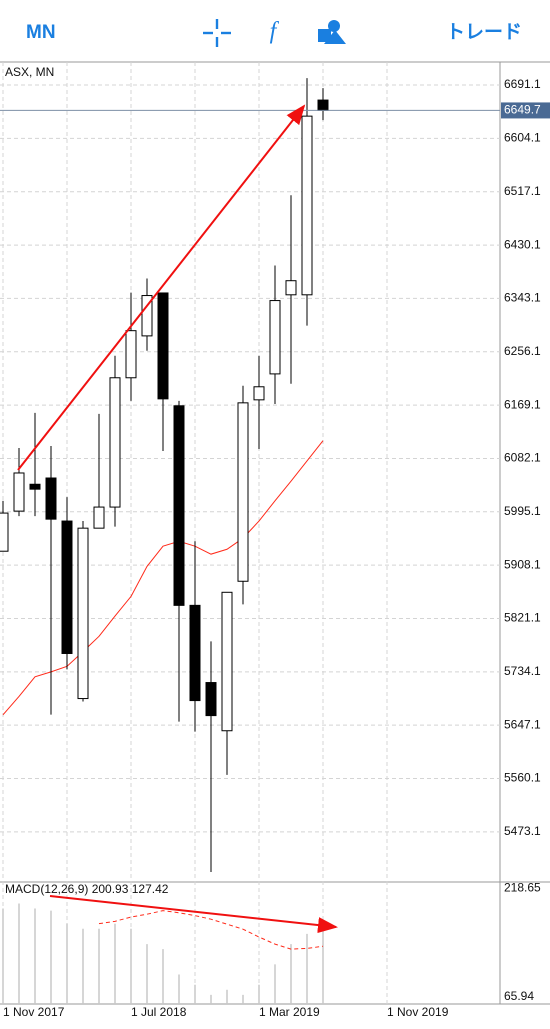 The height and width of the screenshot is (1029, 550). I want to click on y-tick-label: 5560.1, so click(522, 778).